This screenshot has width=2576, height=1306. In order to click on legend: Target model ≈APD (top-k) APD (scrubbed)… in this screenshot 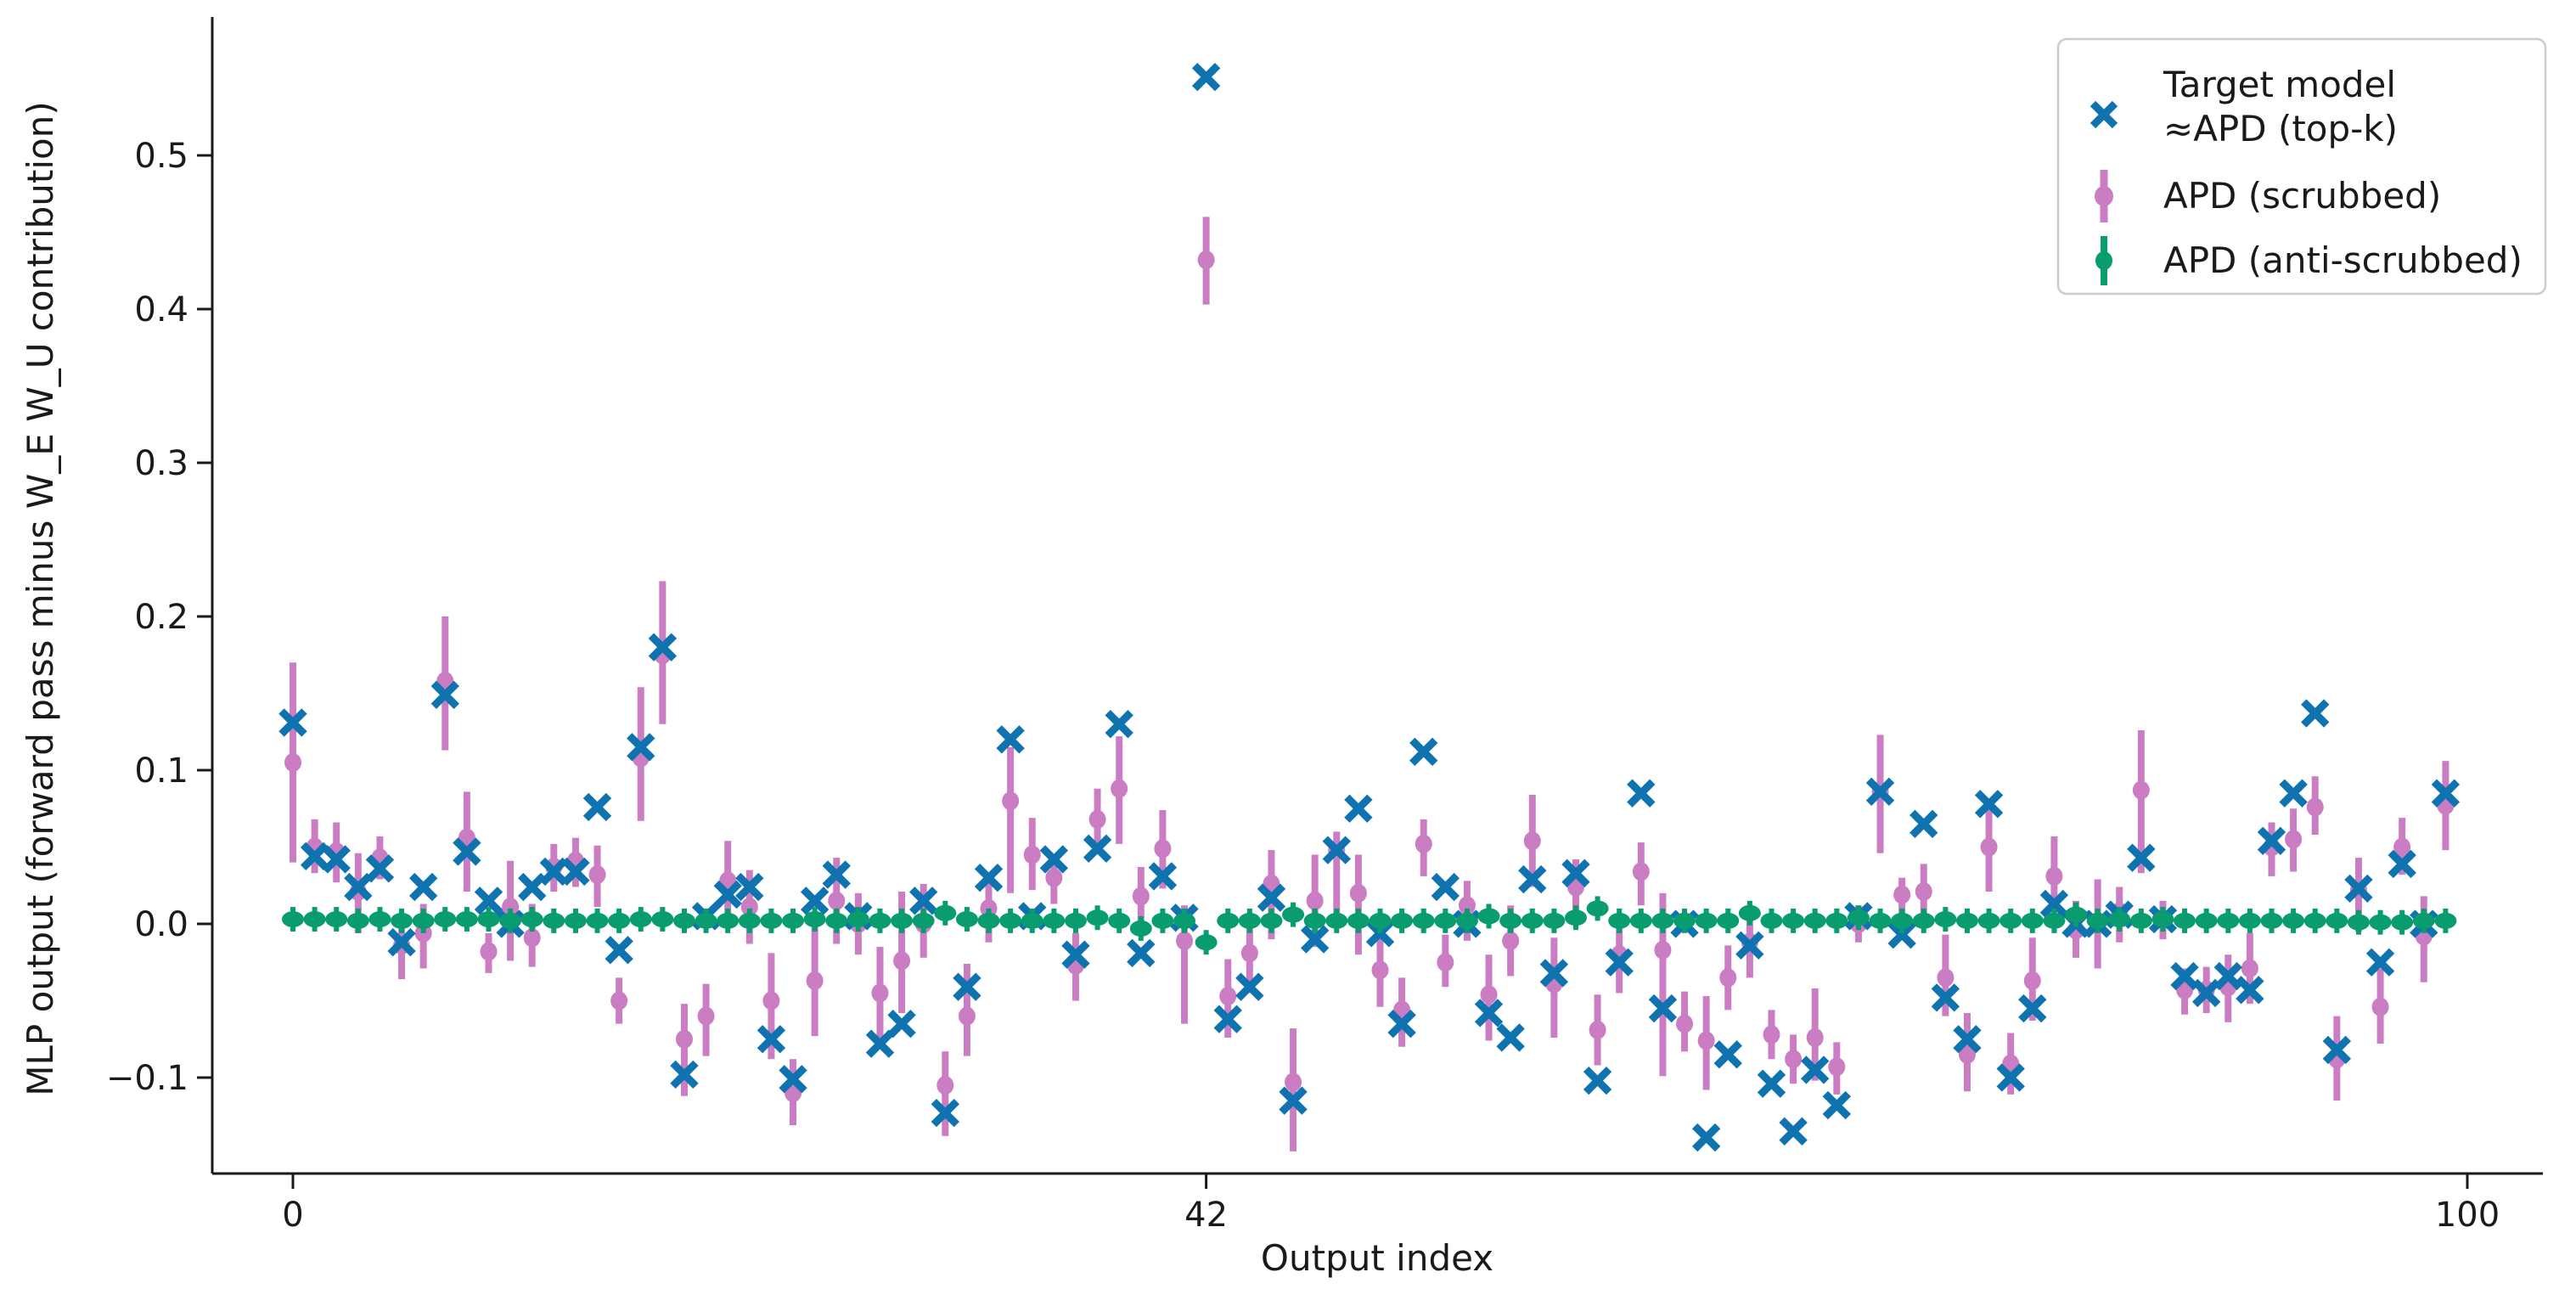, I will do `click(2301, 166)`.